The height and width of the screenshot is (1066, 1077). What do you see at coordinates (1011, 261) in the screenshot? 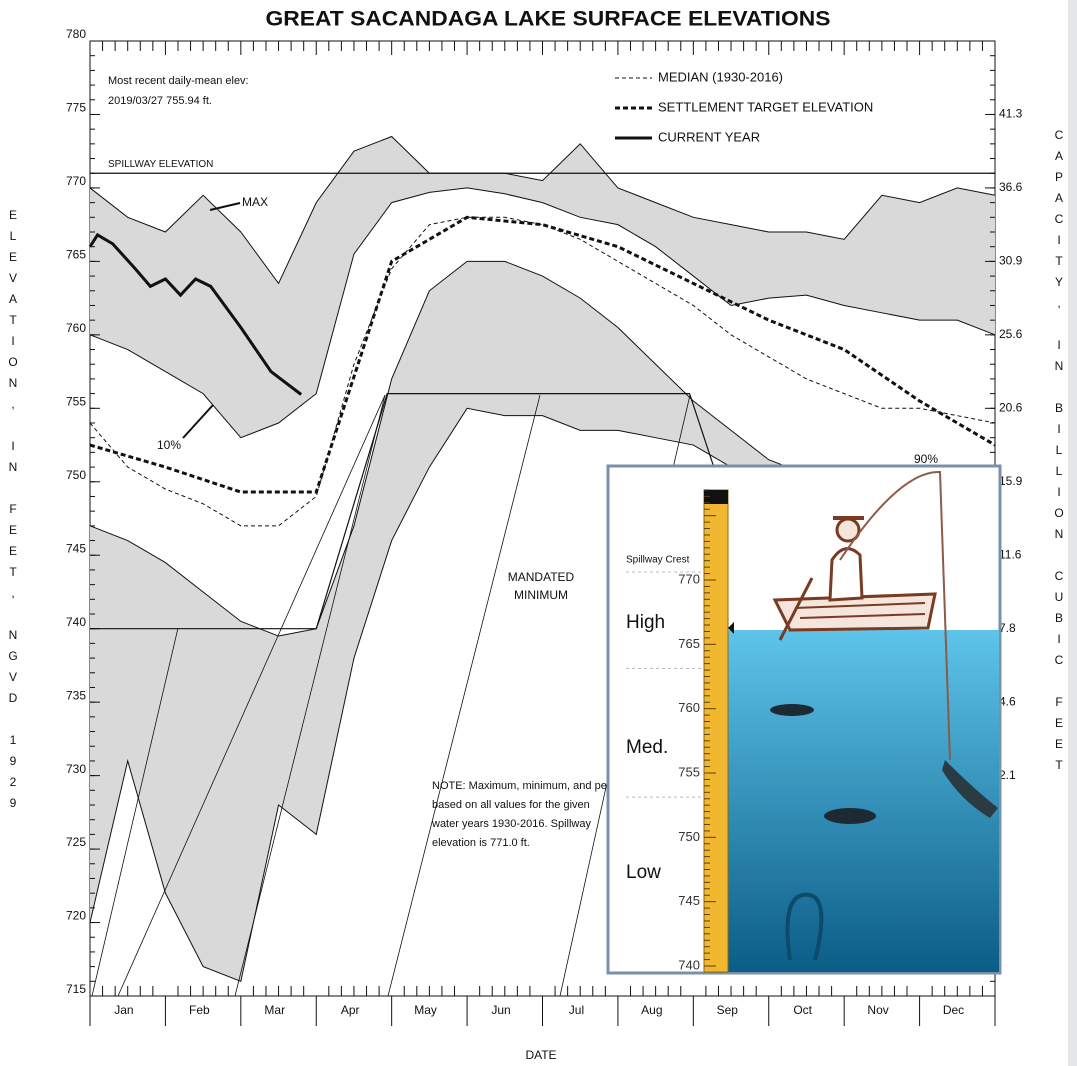
I see `y2-tick-label: 30.9` at bounding box center [1011, 261].